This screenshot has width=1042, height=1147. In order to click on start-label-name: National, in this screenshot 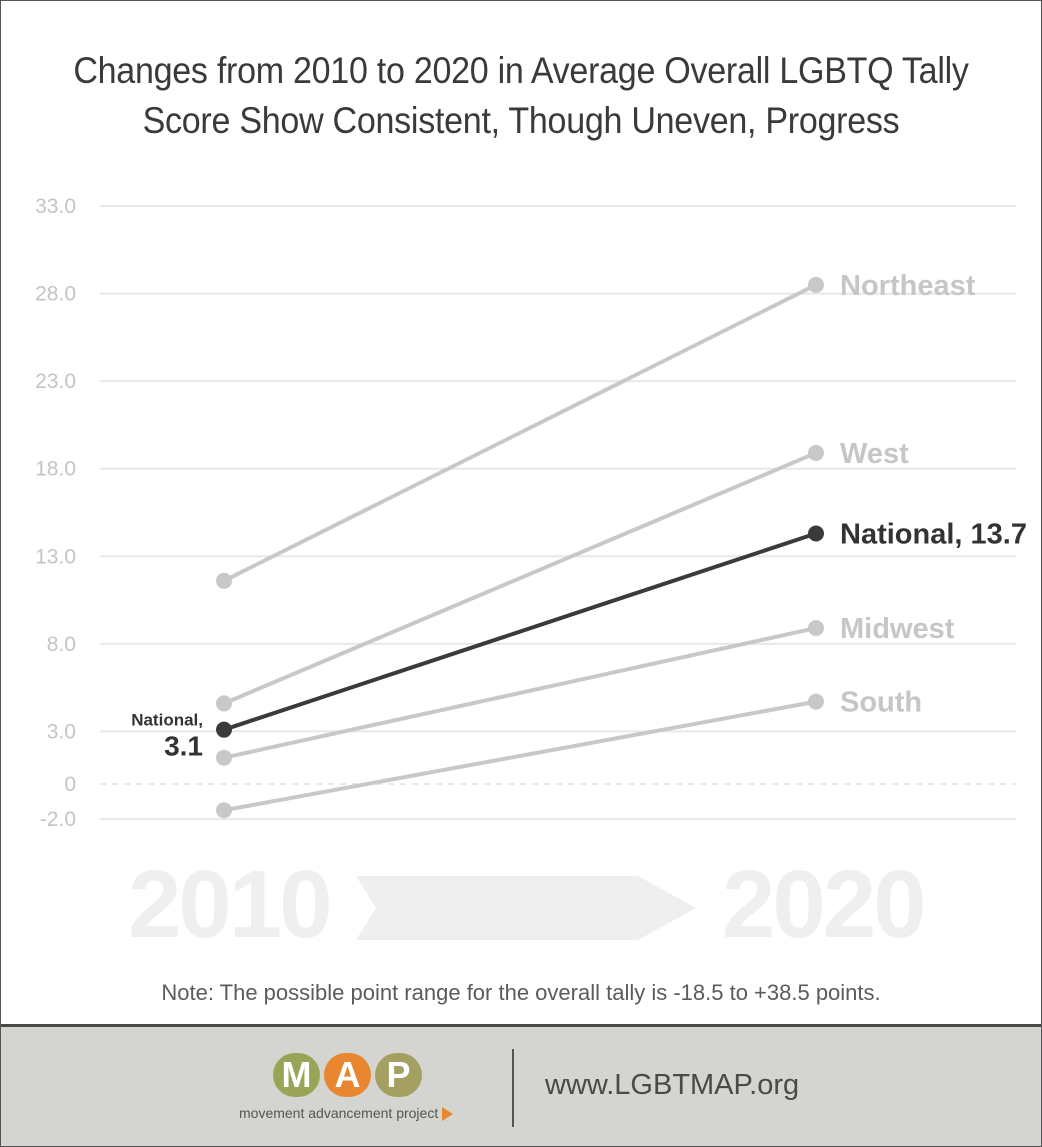, I will do `click(167, 720)`.